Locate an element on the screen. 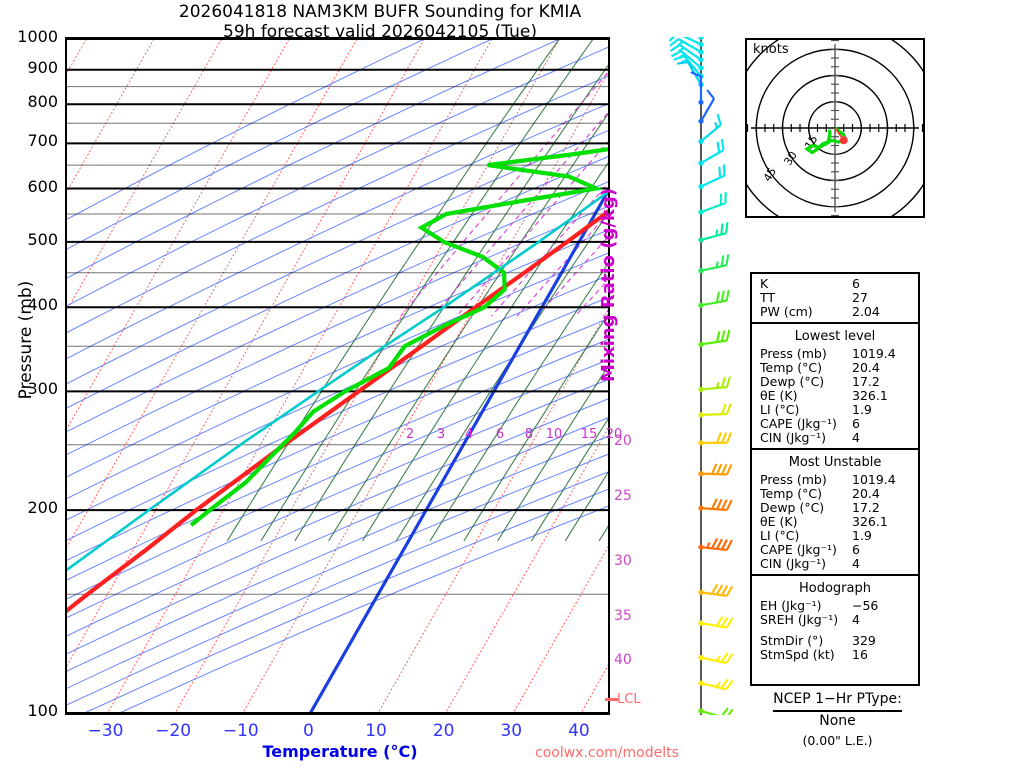  mixratio-axis-title: Mixing Ratio (g/kg) is located at coordinates (608, 285).